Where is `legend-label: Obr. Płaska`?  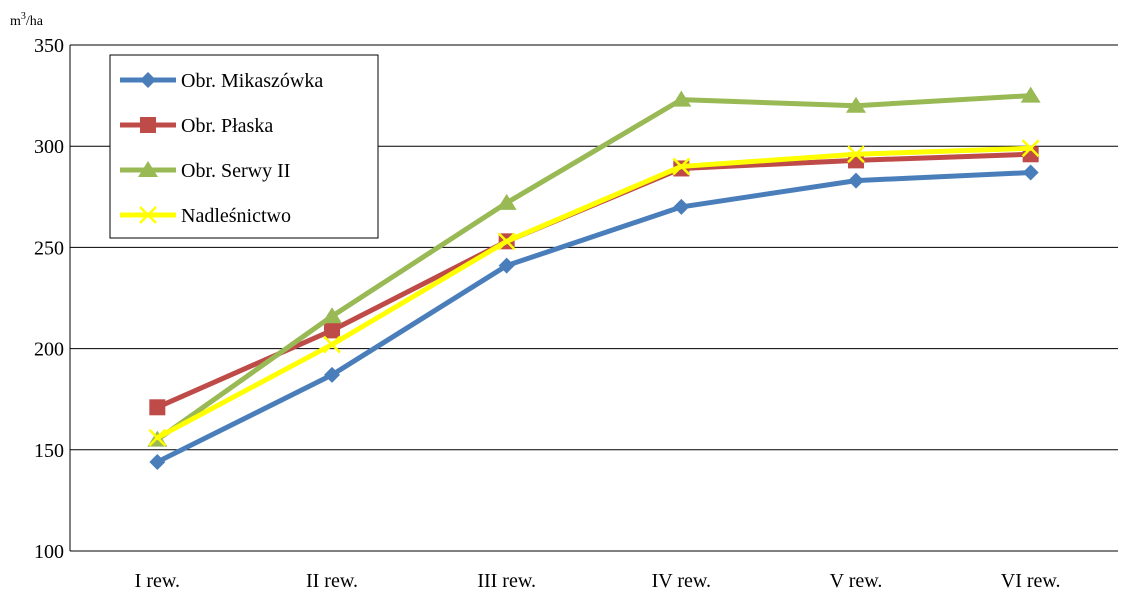
legend-label: Obr. Płaska is located at coordinates (227, 126).